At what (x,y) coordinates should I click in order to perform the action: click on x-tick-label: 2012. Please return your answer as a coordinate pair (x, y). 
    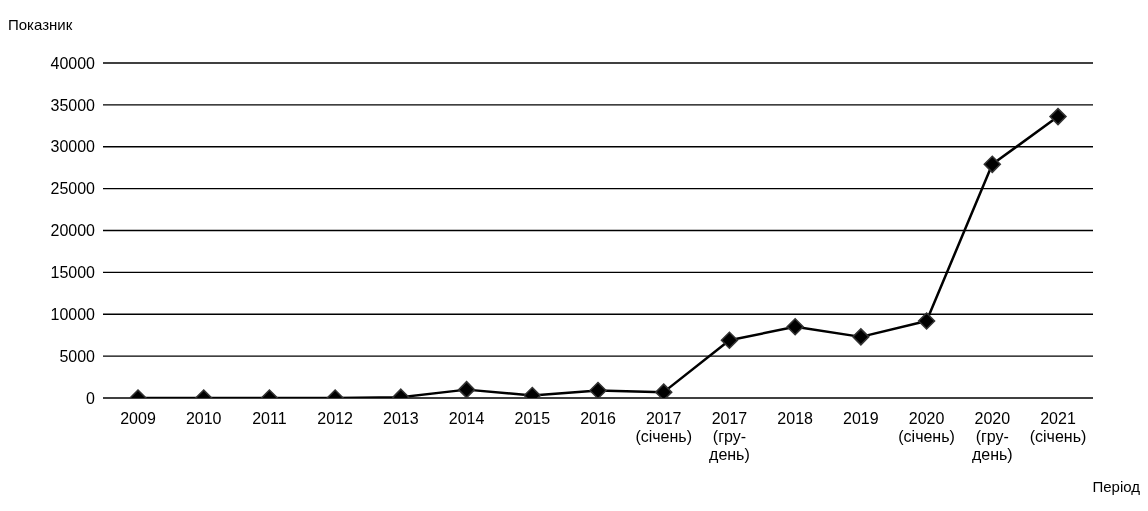
    Looking at the image, I should click on (335, 418).